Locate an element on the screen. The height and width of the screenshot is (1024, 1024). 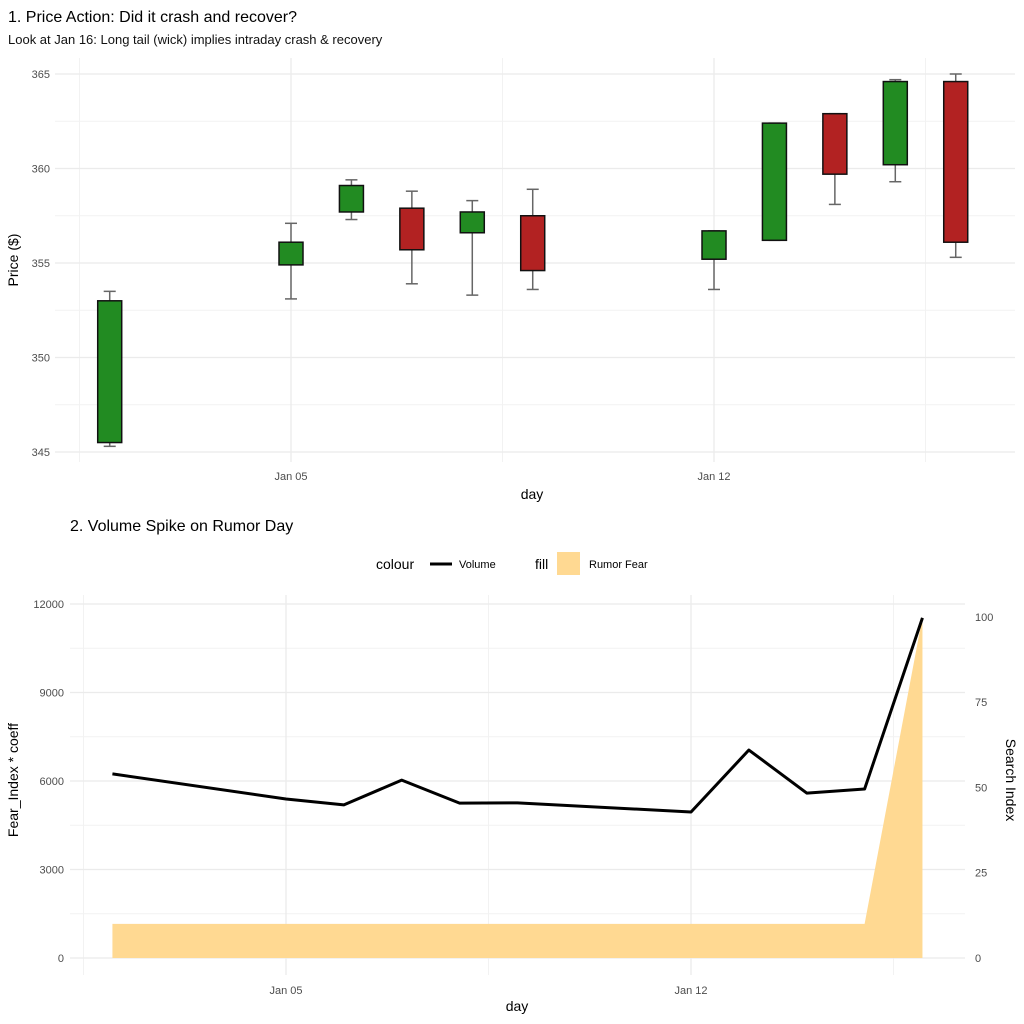
legend-volume-label: Volume is located at coordinates (477, 565).